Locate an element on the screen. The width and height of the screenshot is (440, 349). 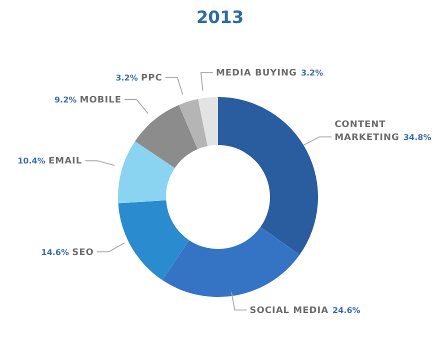
chart-title: 2013 is located at coordinates (220, 18).